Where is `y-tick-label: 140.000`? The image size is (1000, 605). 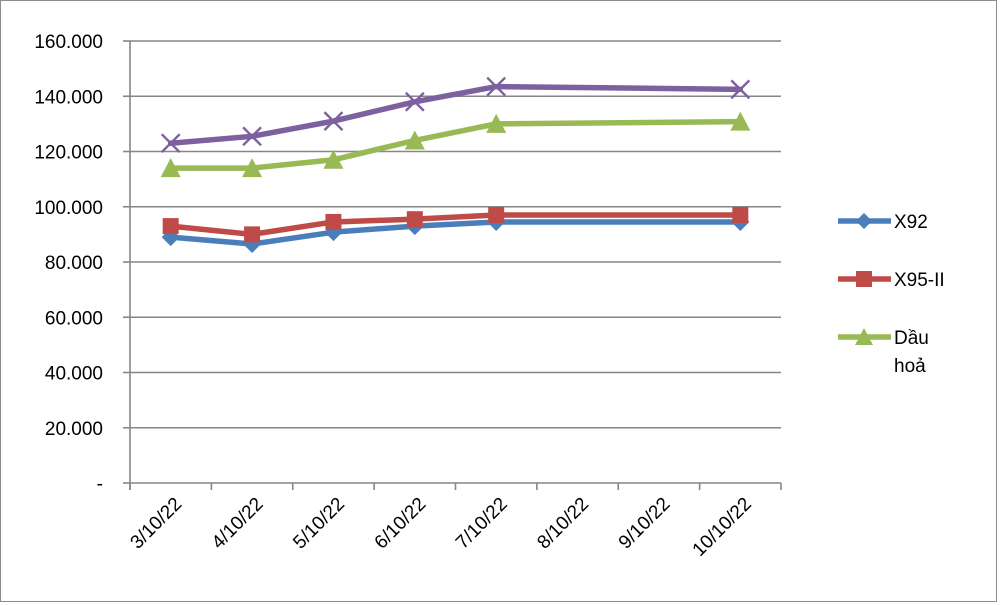
y-tick-label: 140.000 is located at coordinates (68, 97).